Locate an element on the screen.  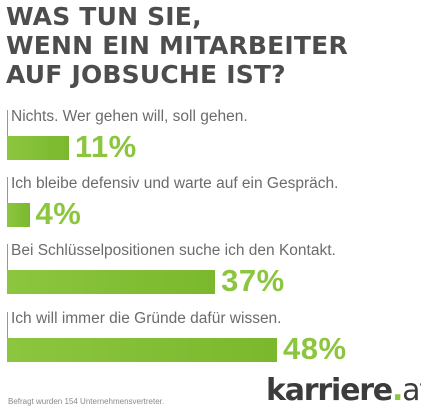
bar-value-label: 37% is located at coordinates (253, 280).